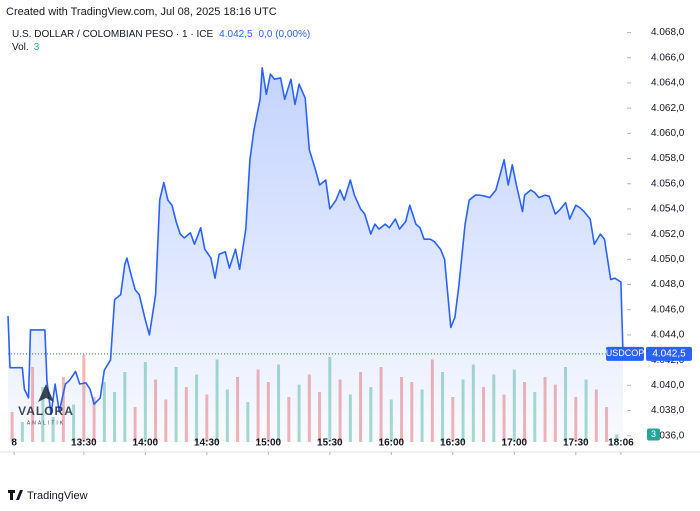 The height and width of the screenshot is (511, 700). Describe the element at coordinates (668, 234) in the screenshot. I see `y-tick-label: 4.052,0` at that location.